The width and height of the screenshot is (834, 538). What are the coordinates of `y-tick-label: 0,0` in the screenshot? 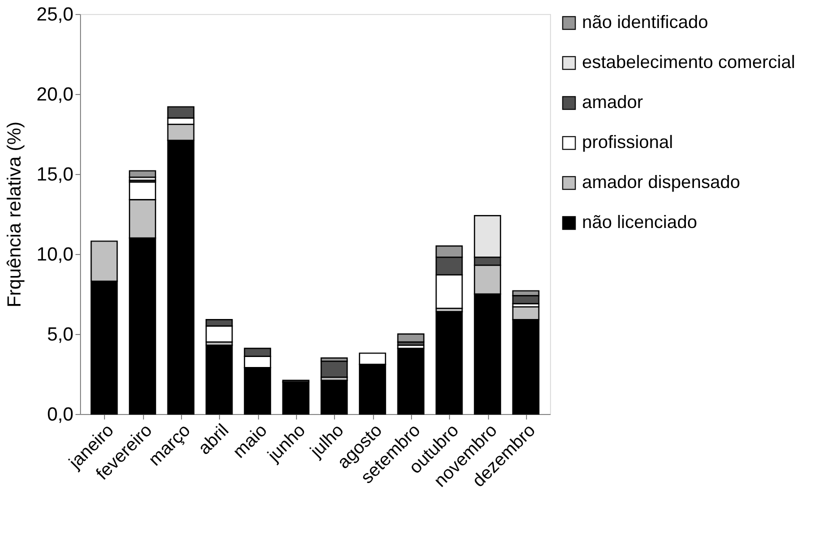 It's located at (60, 415).